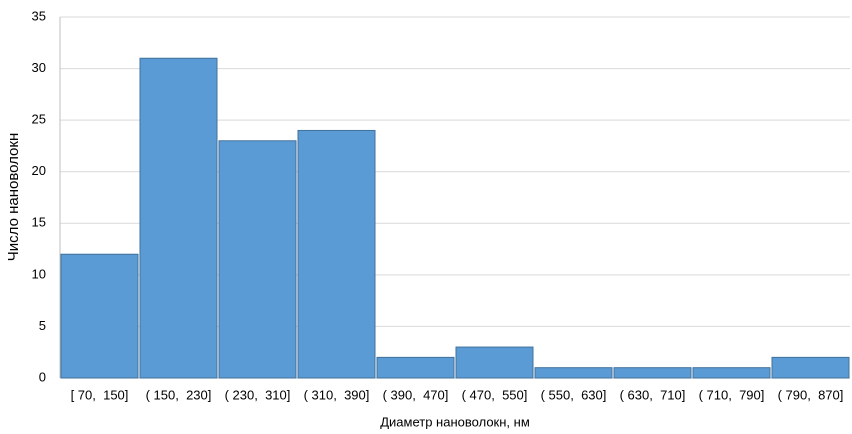 The width and height of the screenshot is (852, 434). I want to click on x-tick-label: ( 630, 710], so click(653, 394).